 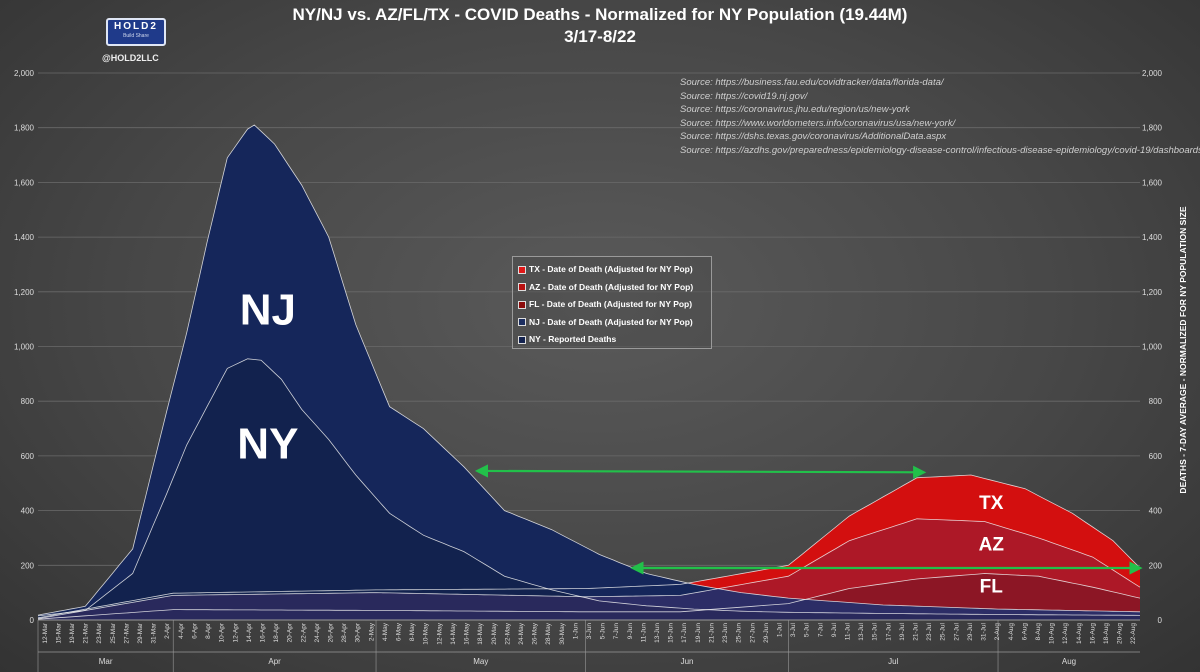 What do you see at coordinates (548, 633) in the screenshot?
I see `x-tick-label: 28-May` at bounding box center [548, 633].